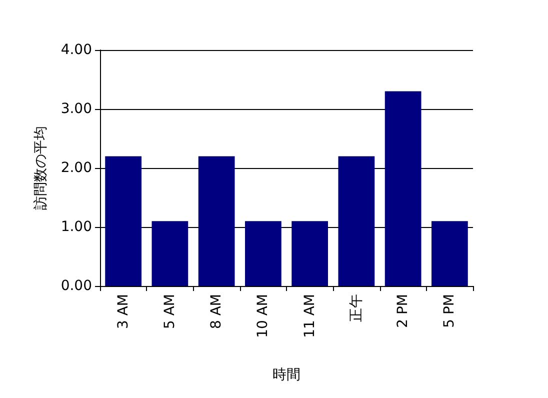 The height and width of the screenshot is (398, 548). What do you see at coordinates (76, 109) in the screenshot?
I see `y-tick-label: 3.00` at bounding box center [76, 109].